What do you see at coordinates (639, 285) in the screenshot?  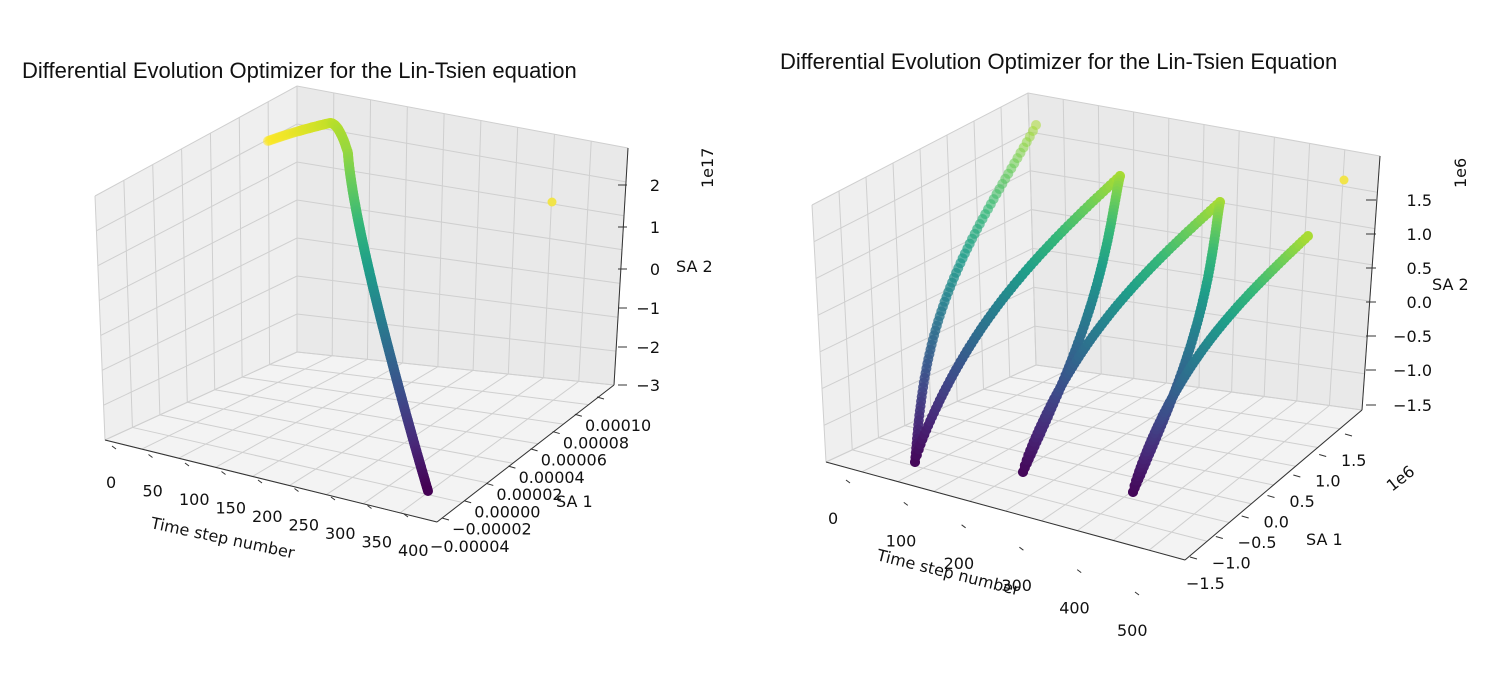 I see `left-z-ticks: −3 −2 −1 0 1 2` at bounding box center [639, 285].